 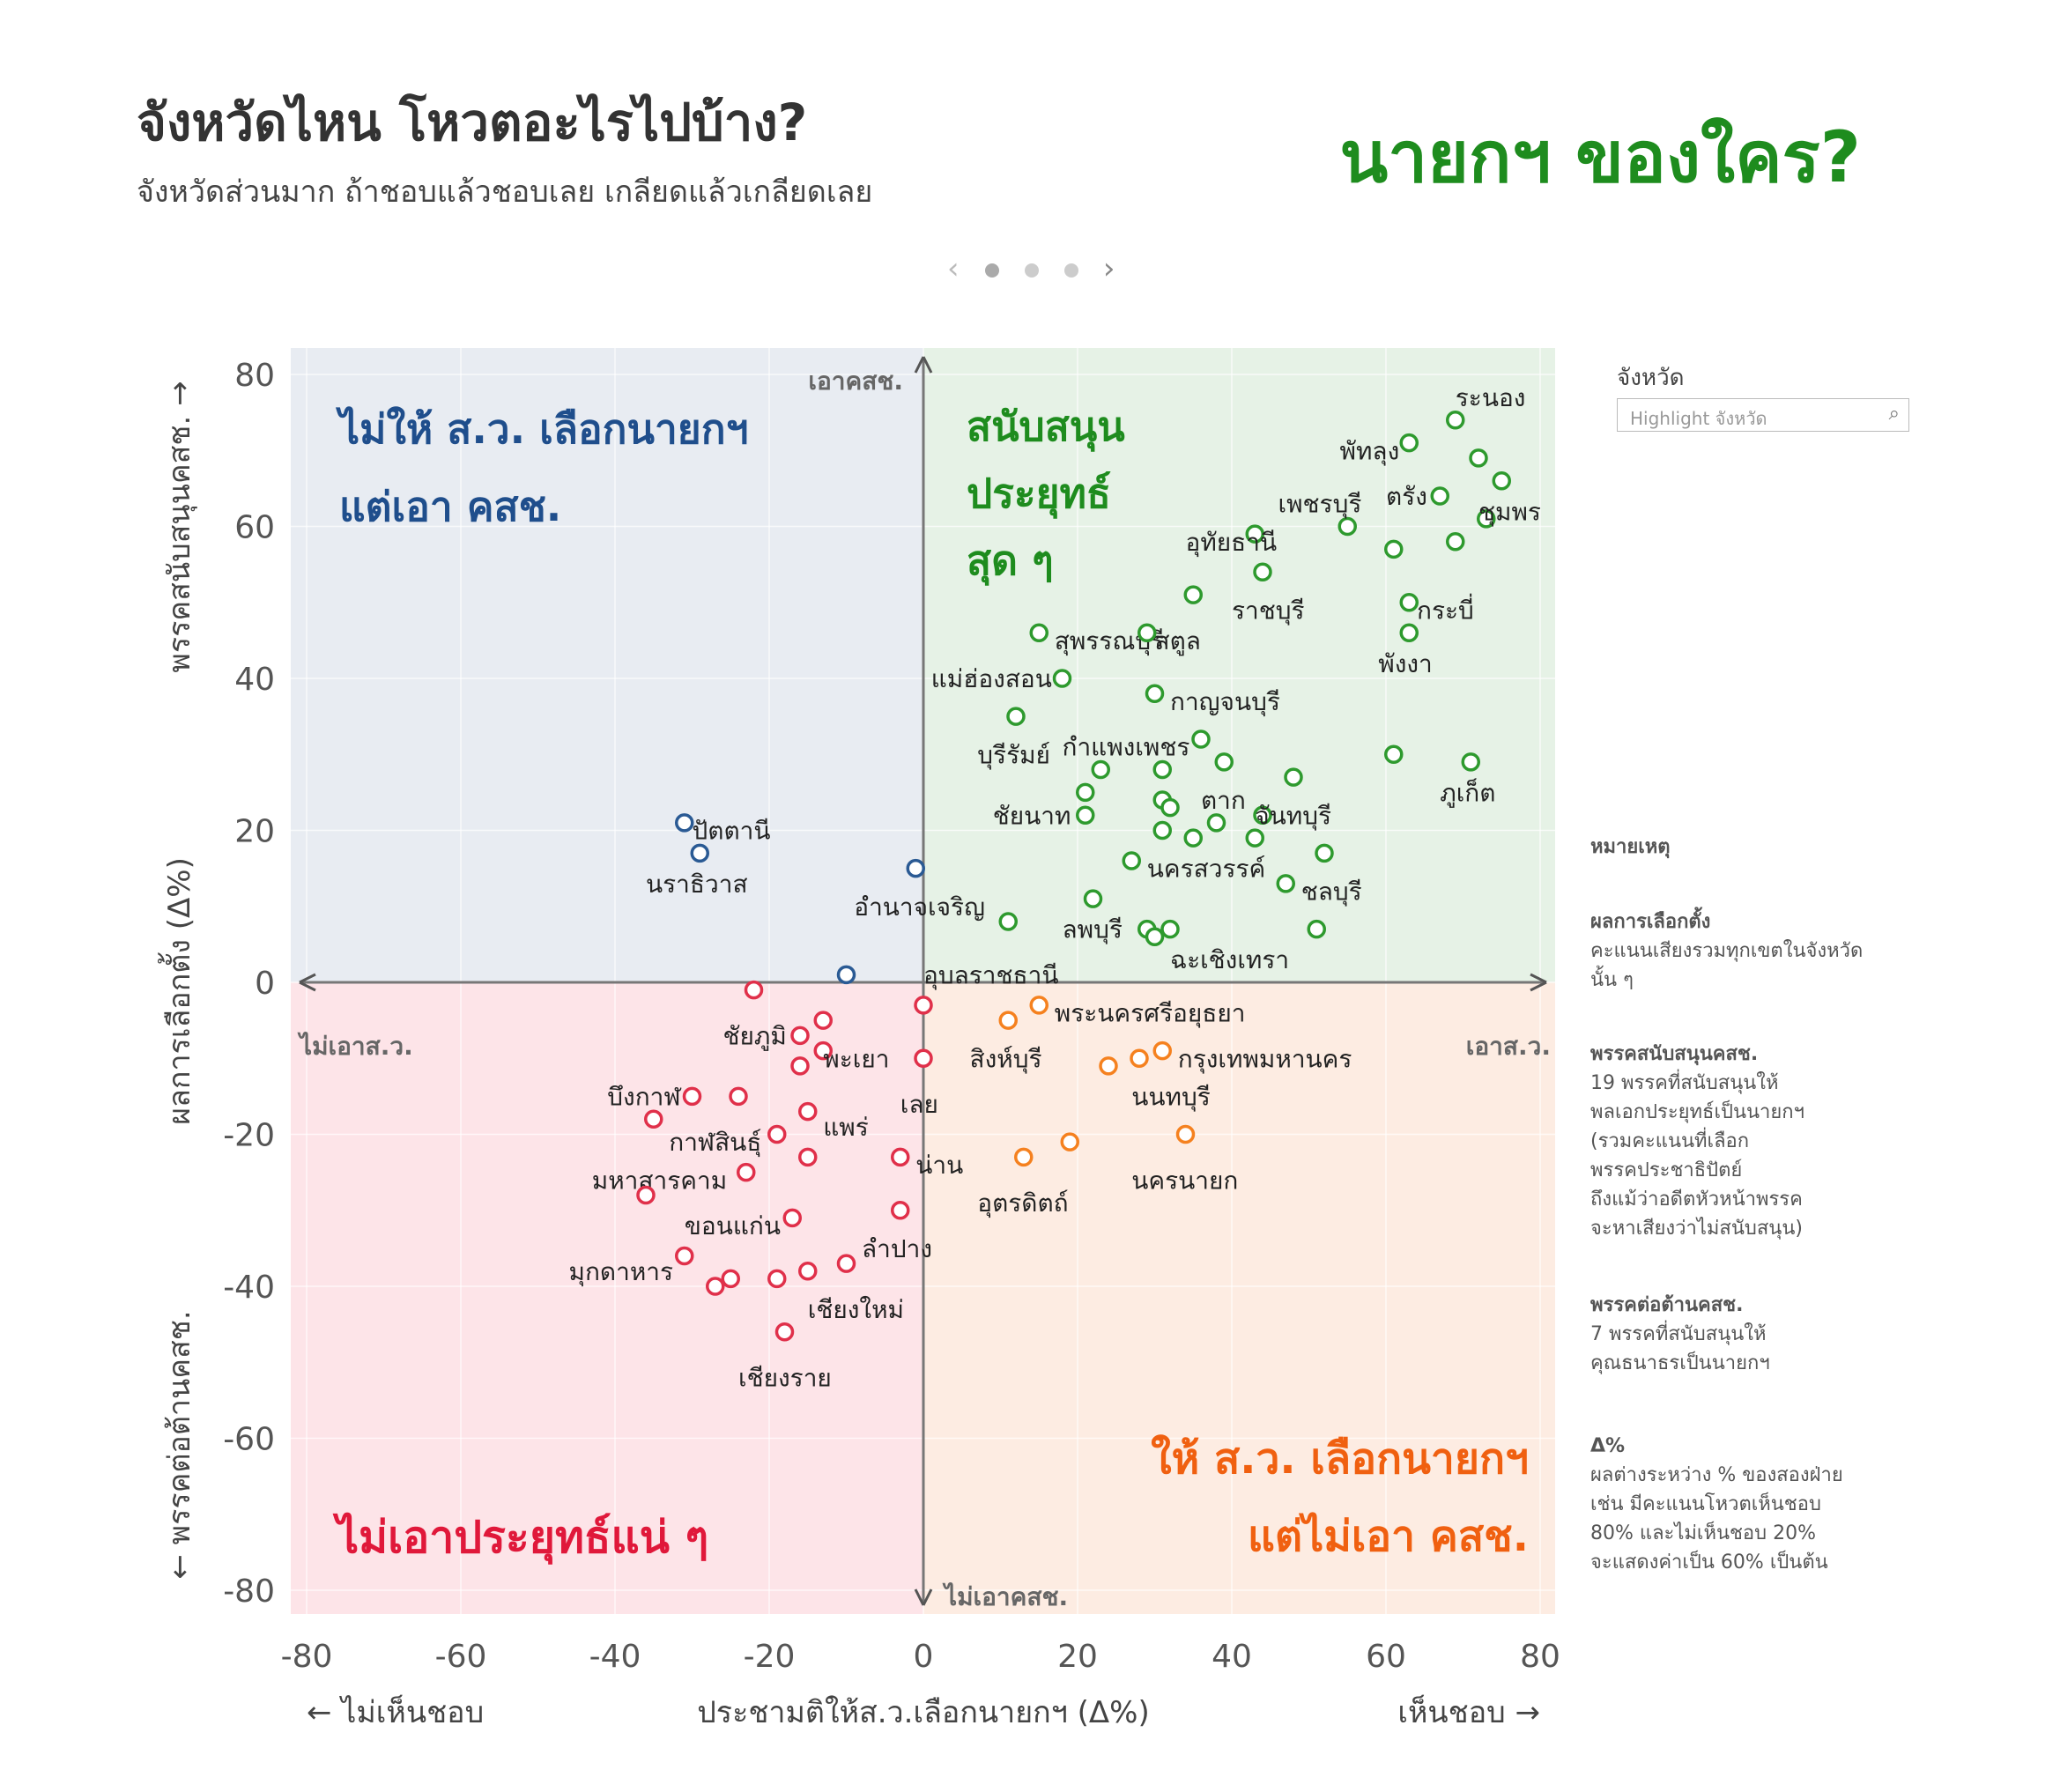 I want to click on x-tick-label: 60, so click(x=1386, y=1657).